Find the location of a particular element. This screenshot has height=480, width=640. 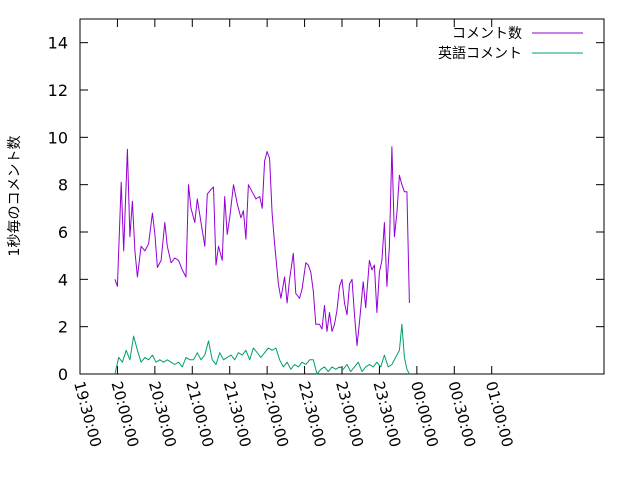

legend-label: 英語コメント is located at coordinates (480, 53).